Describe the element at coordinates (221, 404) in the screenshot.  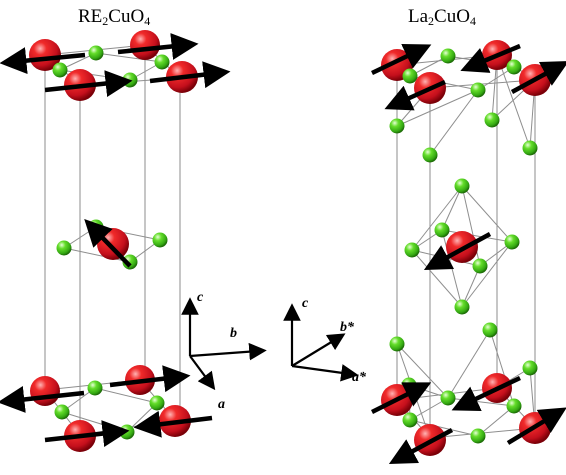
I see `axis-label-a: a` at that location.